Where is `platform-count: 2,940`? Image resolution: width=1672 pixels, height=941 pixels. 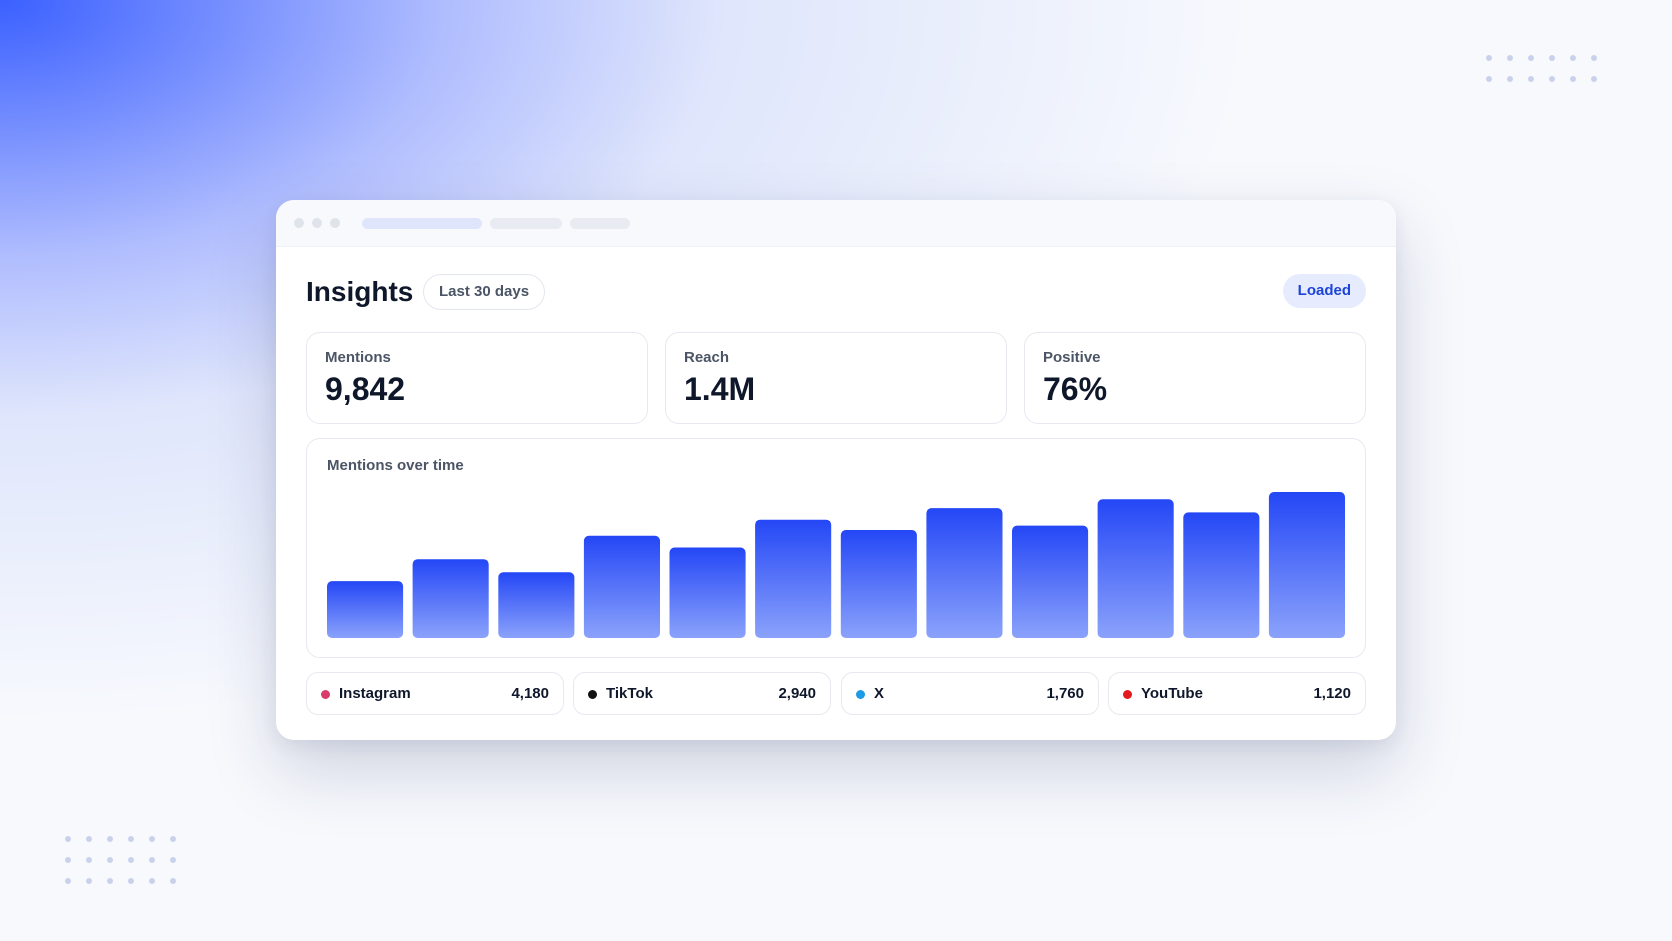 platform-count: 2,940 is located at coordinates (797, 693).